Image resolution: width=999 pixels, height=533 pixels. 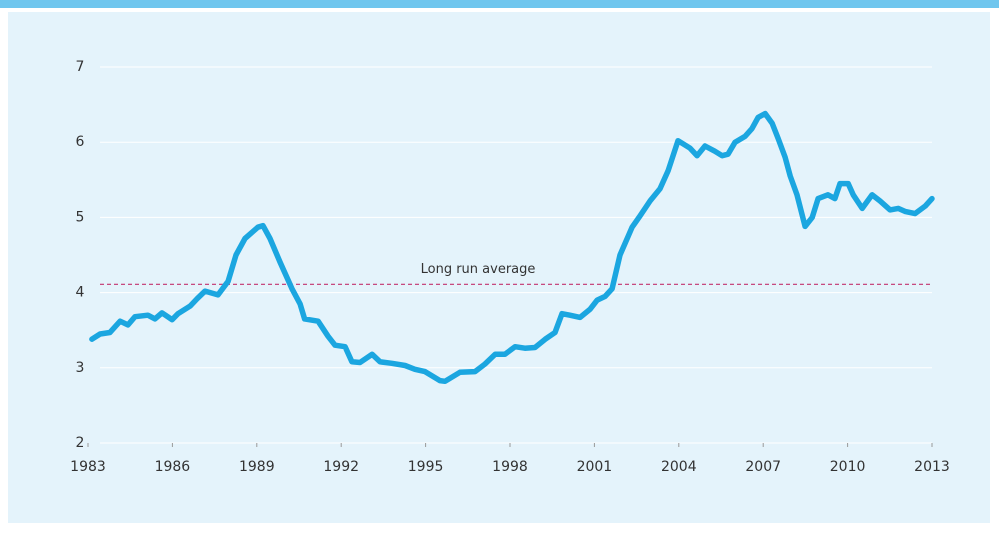 What do you see at coordinates (848, 467) in the screenshot?
I see `x-tick-label: 2010` at bounding box center [848, 467].